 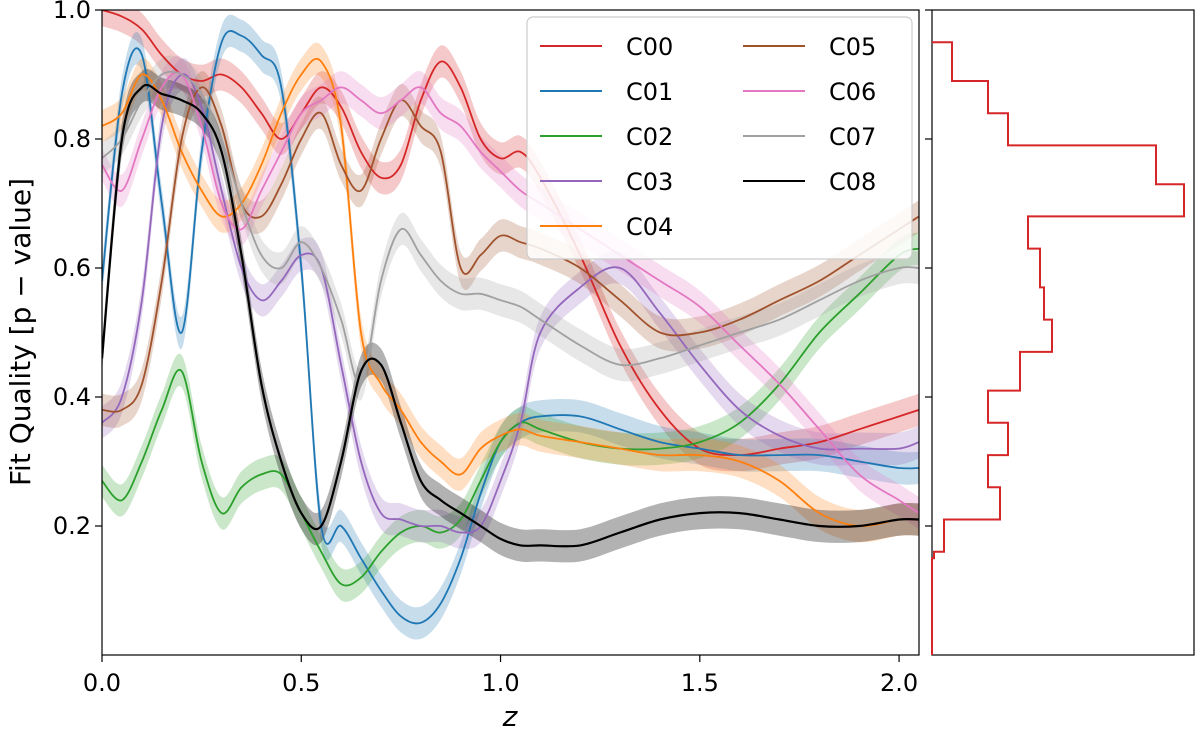 I want to click on legend-entry-c07: C07, so click(x=809, y=137).